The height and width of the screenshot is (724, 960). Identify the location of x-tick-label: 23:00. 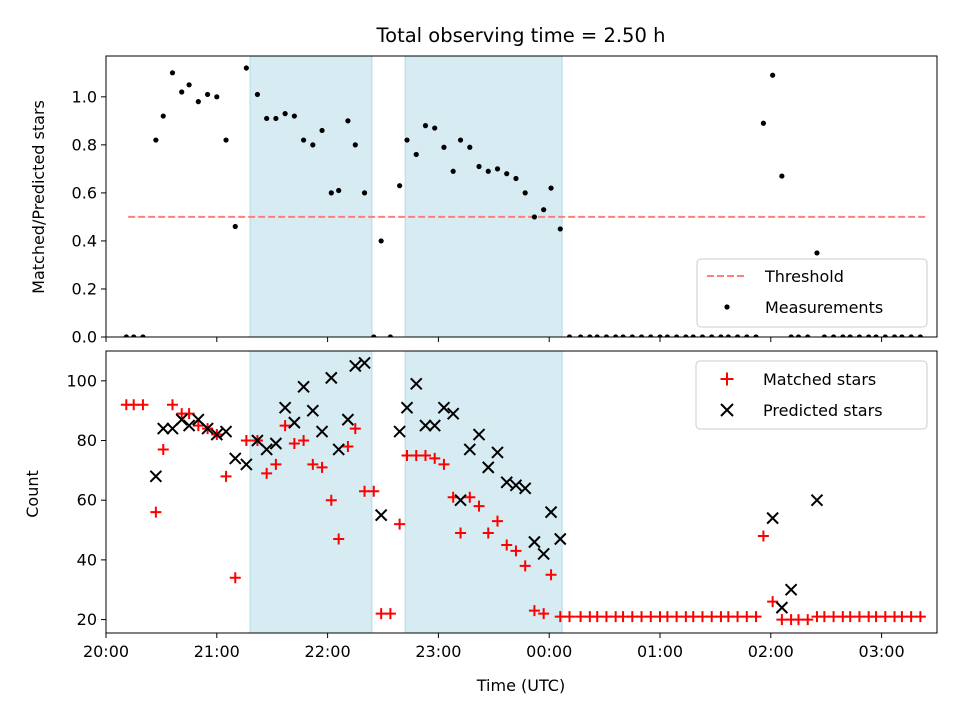
(438, 651).